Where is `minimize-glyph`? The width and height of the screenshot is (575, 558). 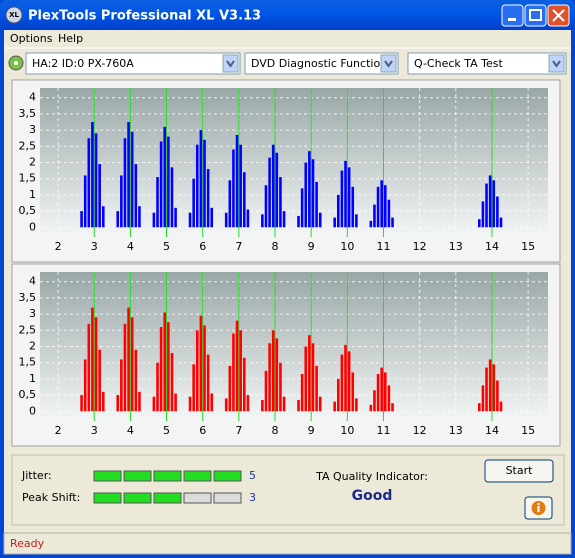
minimize-glyph is located at coordinates (512, 19).